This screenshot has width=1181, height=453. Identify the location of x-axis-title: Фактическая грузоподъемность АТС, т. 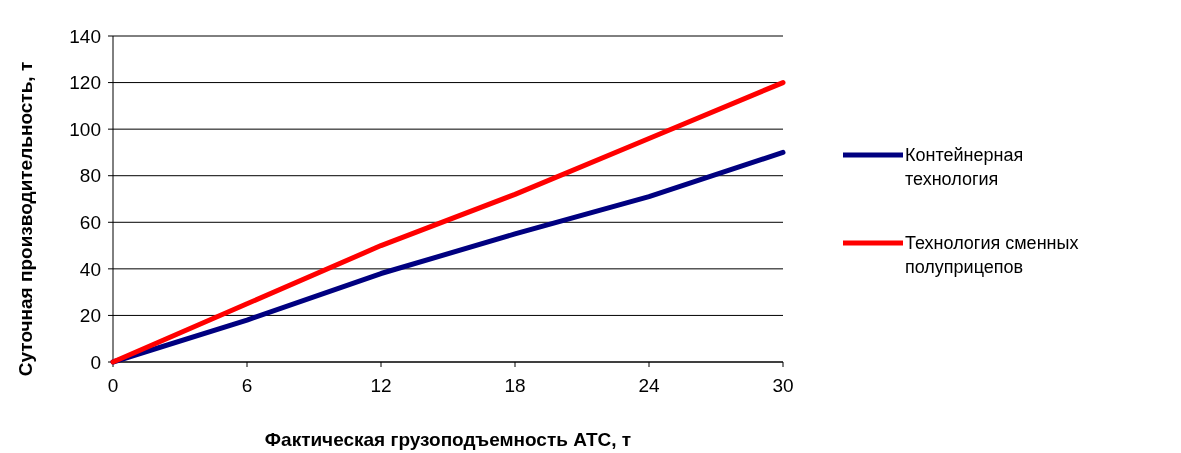
(448, 439).